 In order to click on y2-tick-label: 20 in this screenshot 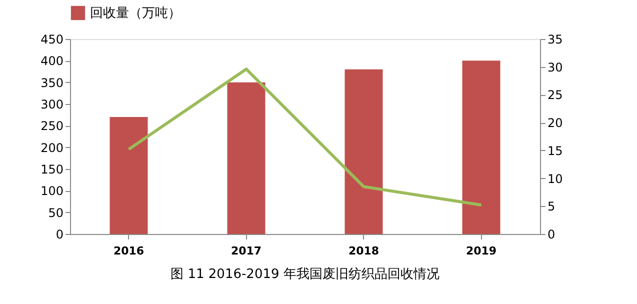, I will do `click(555, 123)`.